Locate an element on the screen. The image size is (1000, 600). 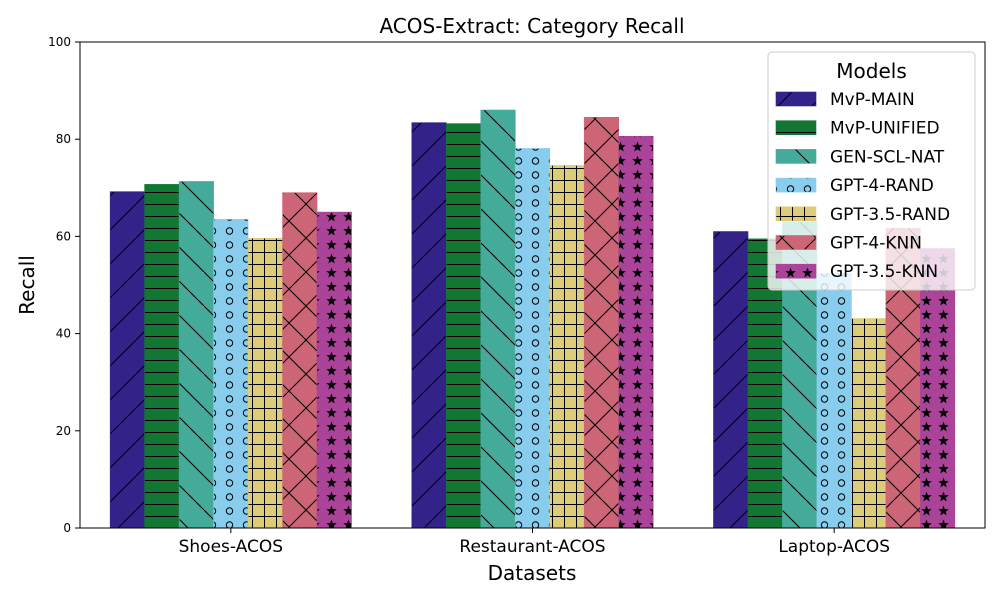
legend-entry-label: MvP-UNIFIED is located at coordinates (885, 129).